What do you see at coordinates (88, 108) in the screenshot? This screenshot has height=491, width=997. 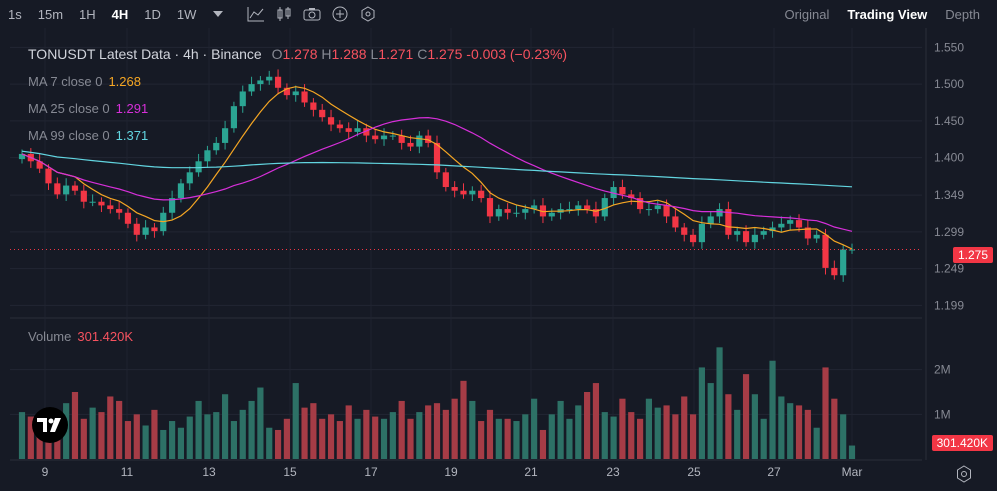 I see `ma25-legend: MA 25 close 0 1.291` at bounding box center [88, 108].